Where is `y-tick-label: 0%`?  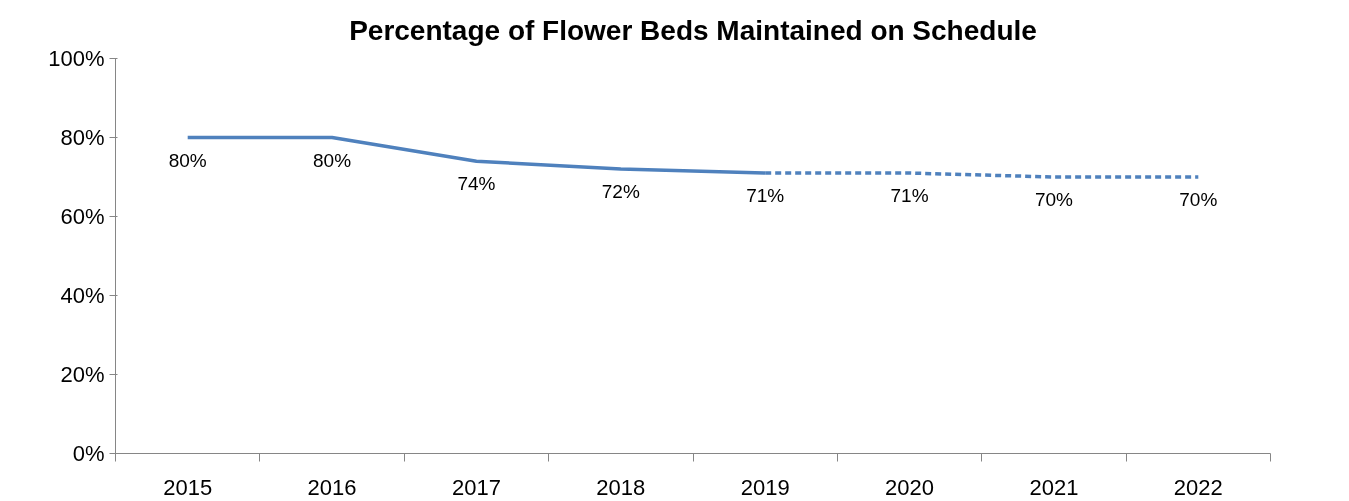
y-tick-label: 0% is located at coordinates (88, 453).